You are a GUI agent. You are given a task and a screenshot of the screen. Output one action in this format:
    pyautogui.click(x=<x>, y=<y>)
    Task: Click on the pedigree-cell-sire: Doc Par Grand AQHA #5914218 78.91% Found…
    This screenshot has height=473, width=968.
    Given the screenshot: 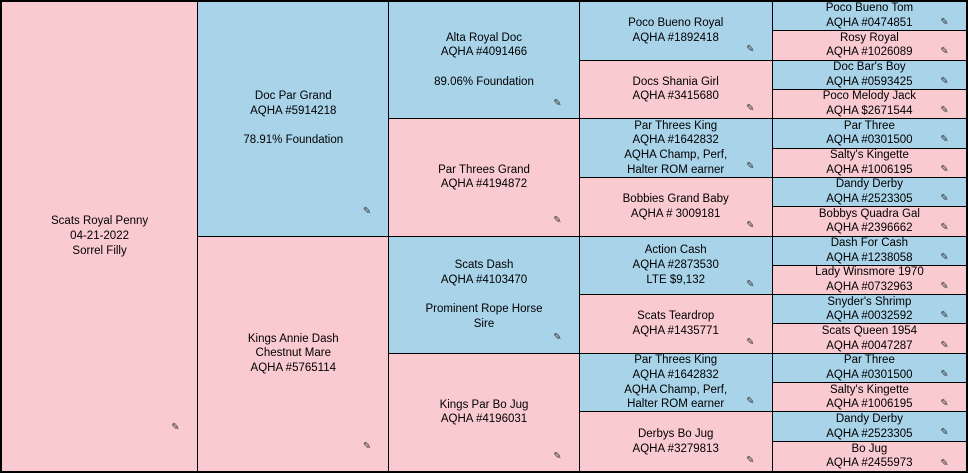 What is the action you would take?
    pyautogui.click(x=294, y=119)
    